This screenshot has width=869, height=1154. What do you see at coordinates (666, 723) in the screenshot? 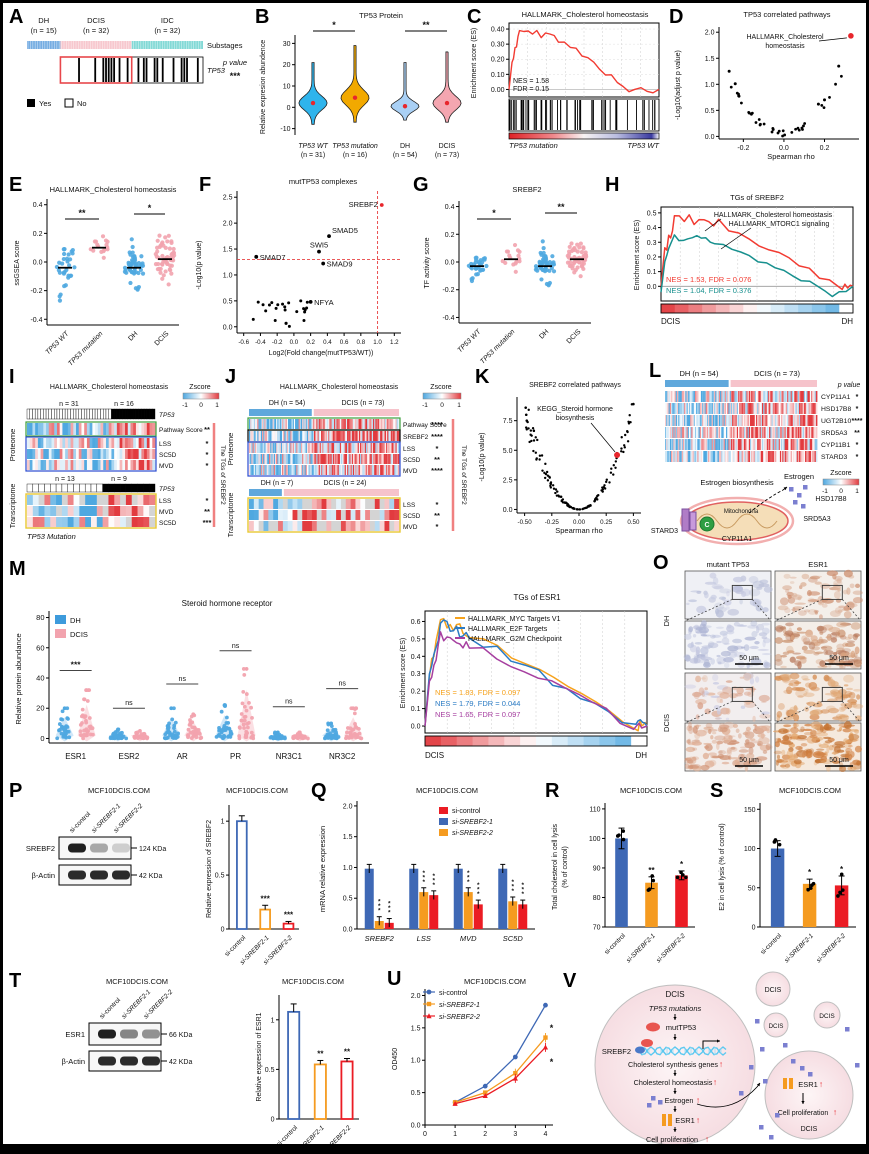
I see `row-header: DCIS` at bounding box center [666, 723].